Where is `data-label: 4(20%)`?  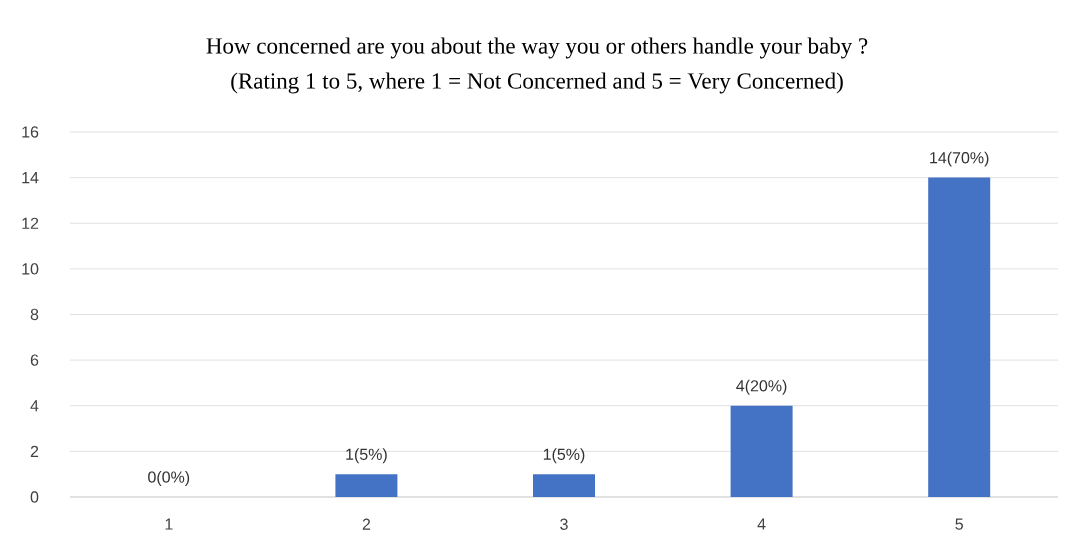
data-label: 4(20%) is located at coordinates (761, 387).